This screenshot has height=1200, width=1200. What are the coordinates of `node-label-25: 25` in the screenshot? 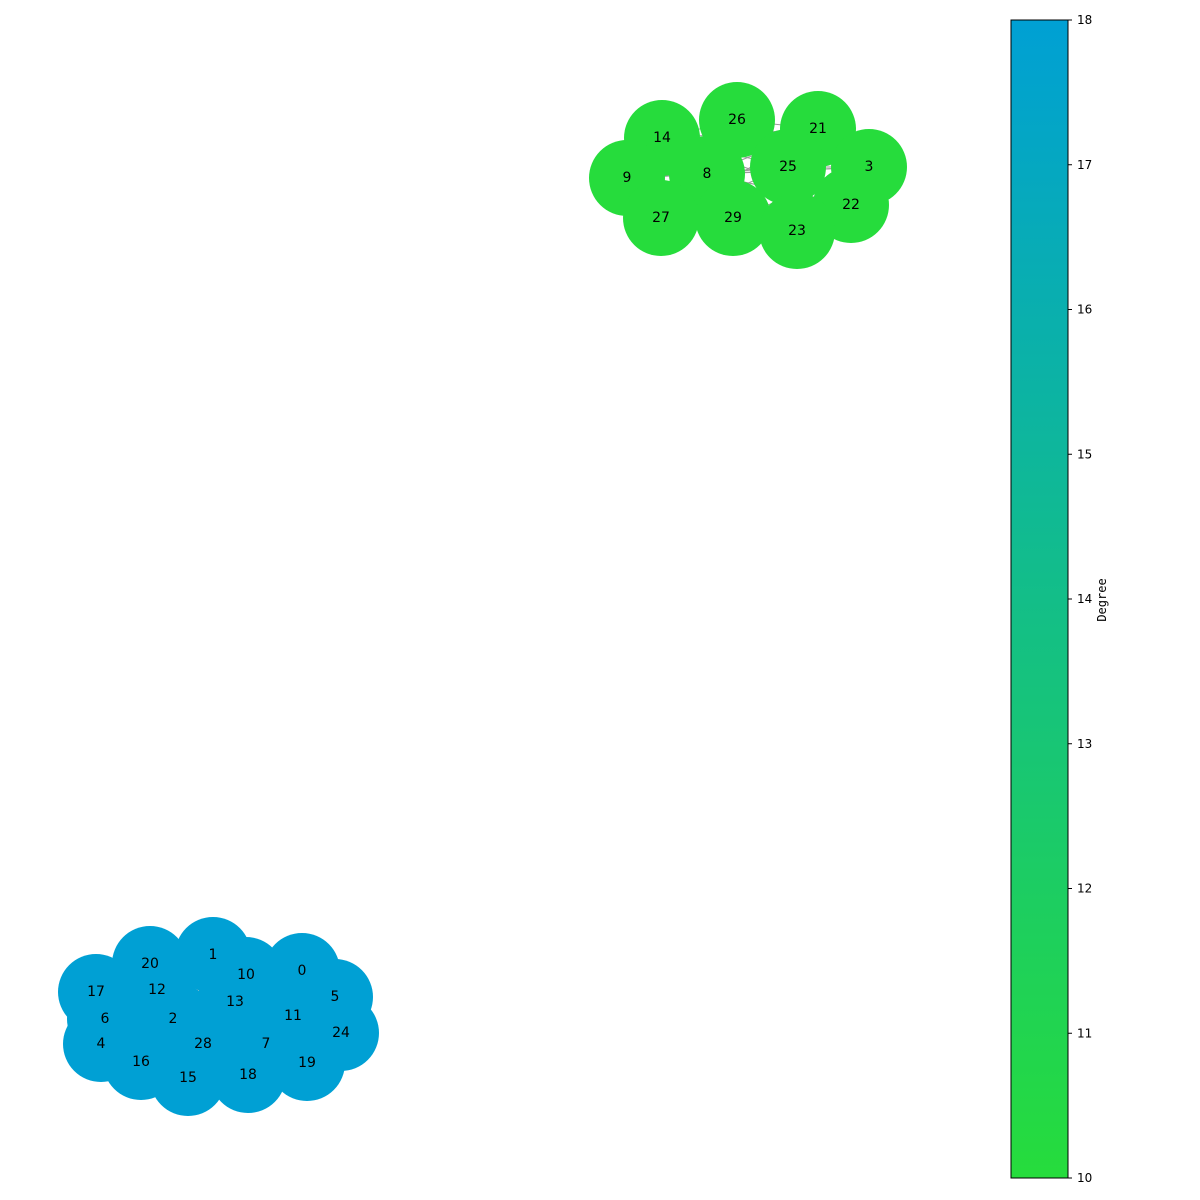 It's located at (788, 167).